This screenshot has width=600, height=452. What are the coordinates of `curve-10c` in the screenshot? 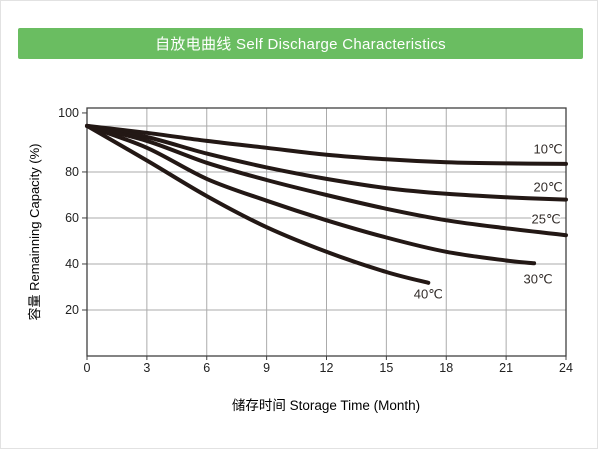 It's located at (326, 144).